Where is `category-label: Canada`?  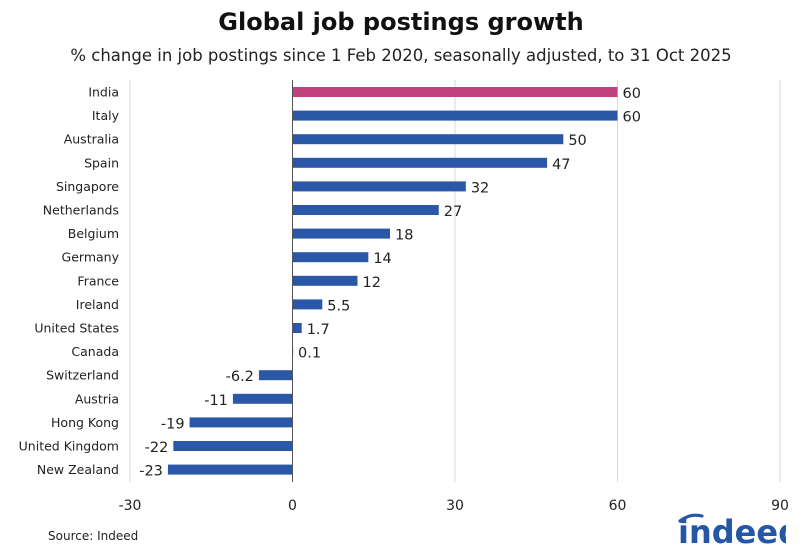 category-label: Canada is located at coordinates (95, 351).